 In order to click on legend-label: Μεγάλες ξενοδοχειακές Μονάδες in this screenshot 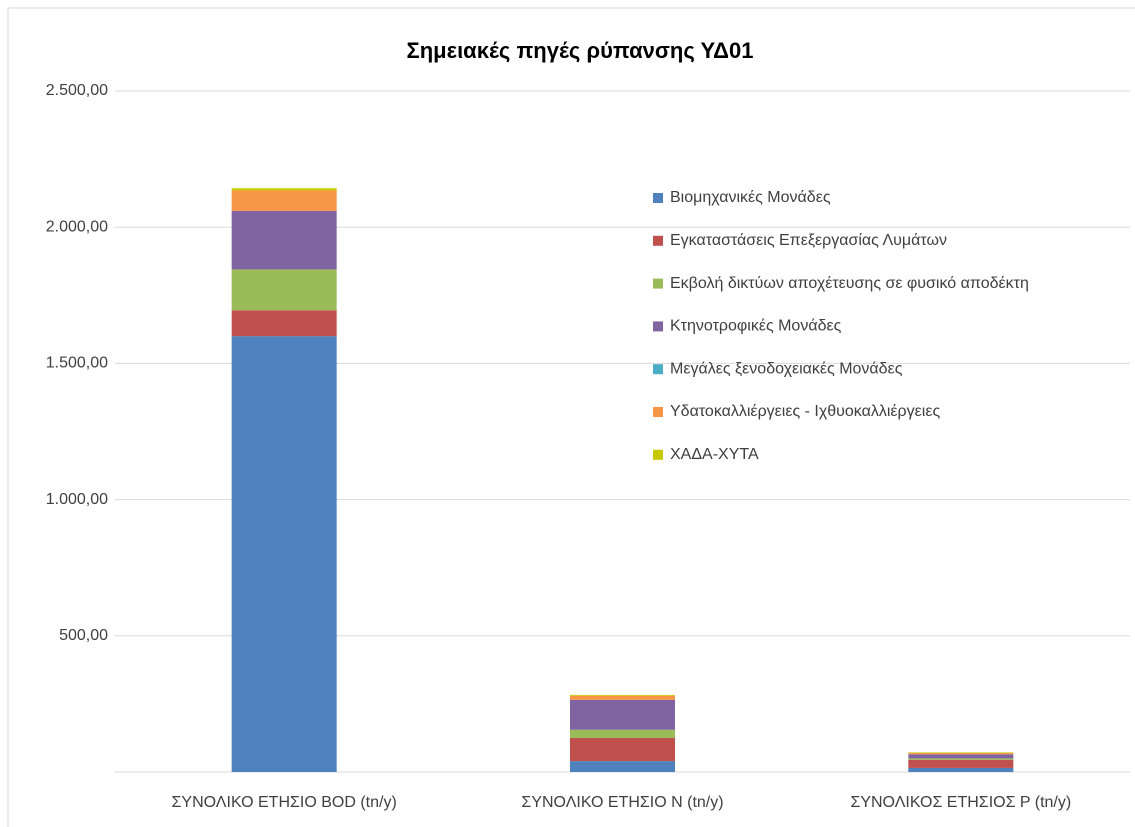, I will do `click(786, 368)`.